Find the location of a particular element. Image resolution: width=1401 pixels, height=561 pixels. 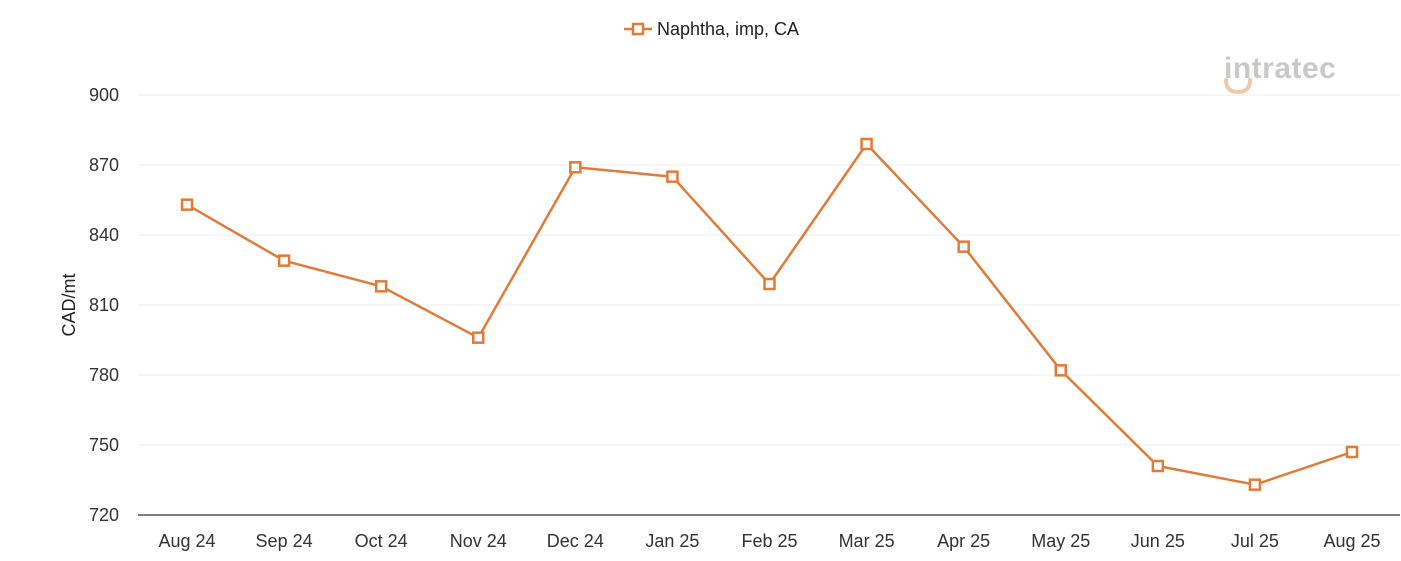

y-tick-label: 750 is located at coordinates (104, 445).